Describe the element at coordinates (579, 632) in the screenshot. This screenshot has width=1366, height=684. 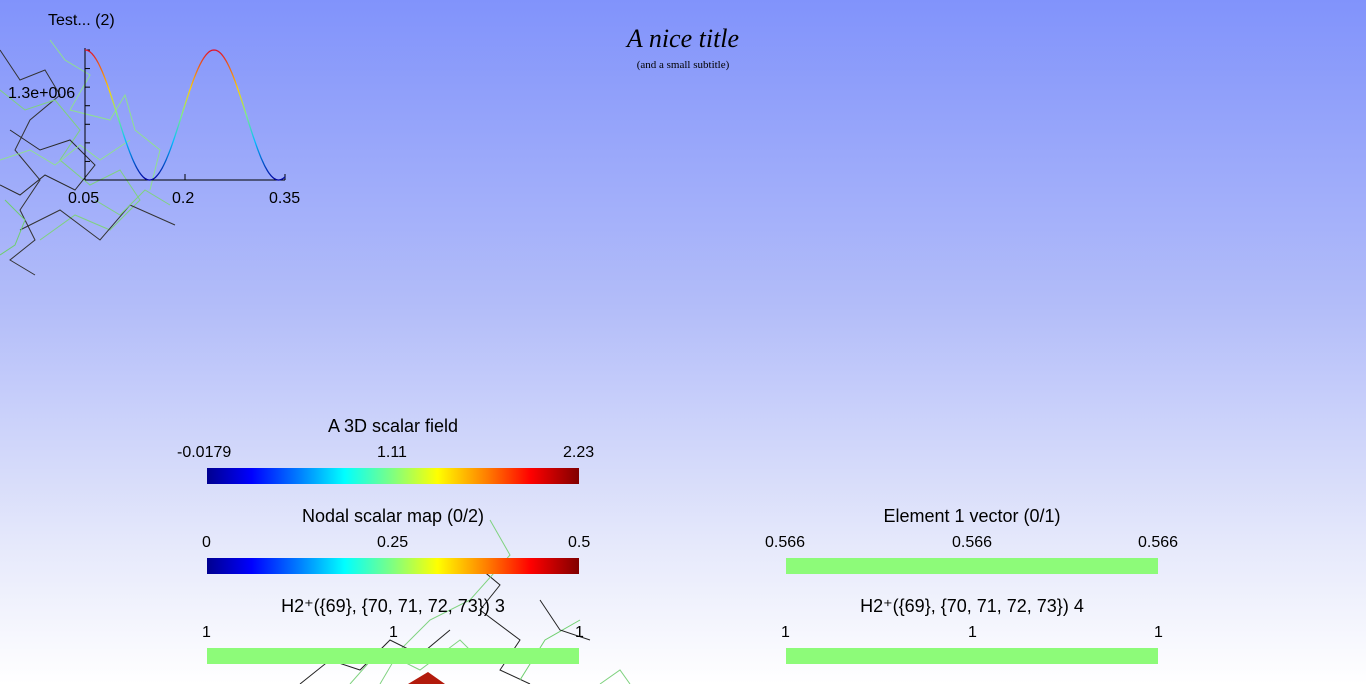
I see `colorbar-h2-3-tick-max: 1` at that location.